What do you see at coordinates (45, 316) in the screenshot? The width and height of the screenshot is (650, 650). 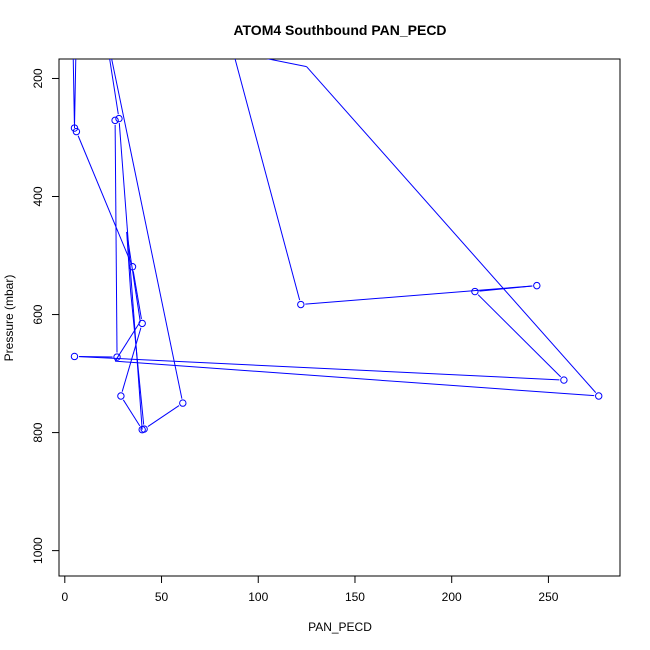 I see `y-axis: 200 400 600 800 1000` at bounding box center [45, 316].